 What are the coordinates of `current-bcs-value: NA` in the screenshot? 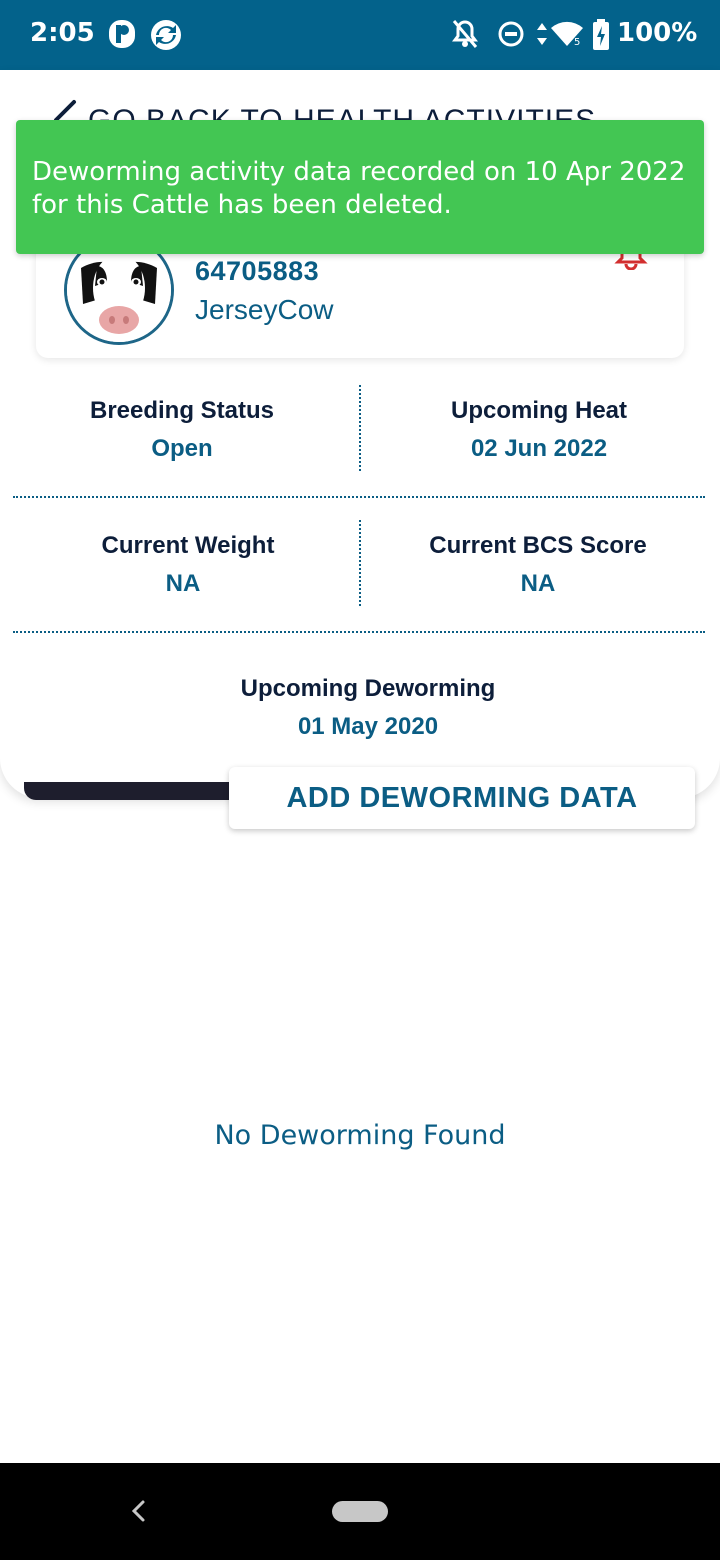 It's located at (538, 583).